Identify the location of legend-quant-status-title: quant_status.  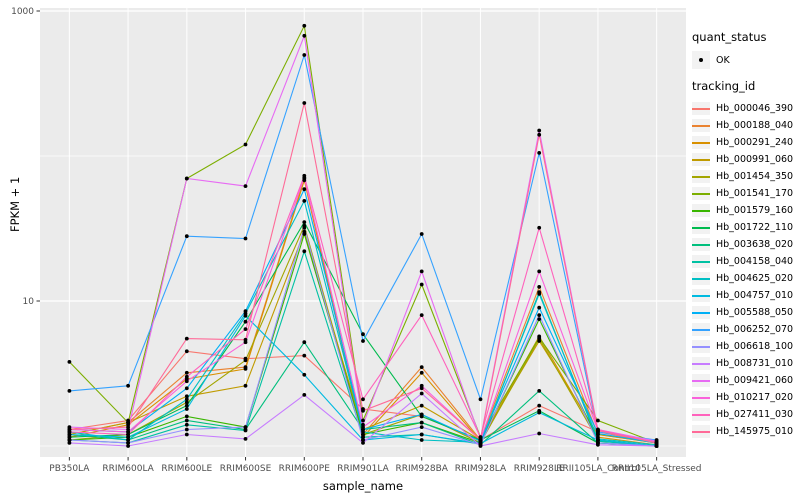
(729, 37).